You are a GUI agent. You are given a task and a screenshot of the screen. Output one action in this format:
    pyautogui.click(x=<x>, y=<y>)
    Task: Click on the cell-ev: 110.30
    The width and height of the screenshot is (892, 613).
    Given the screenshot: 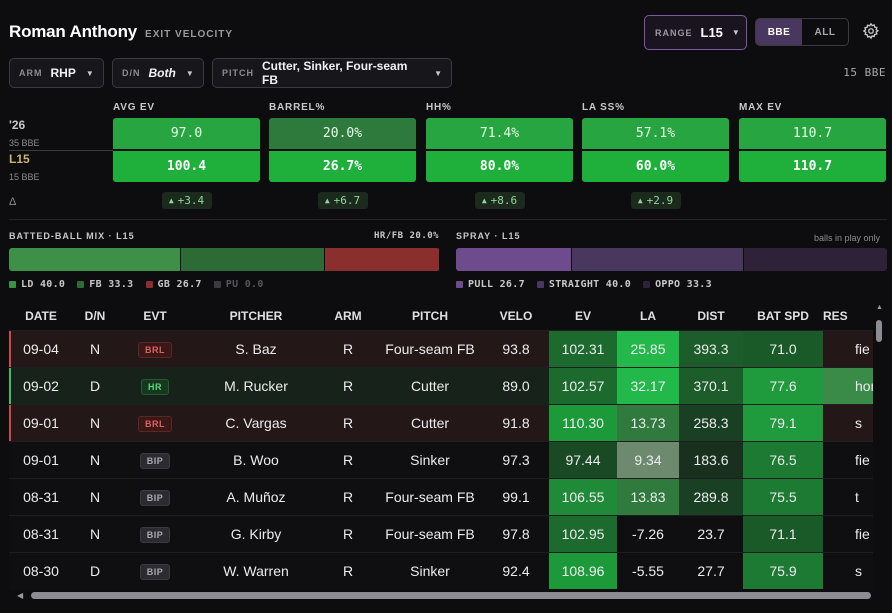 What is the action you would take?
    pyautogui.click(x=583, y=422)
    